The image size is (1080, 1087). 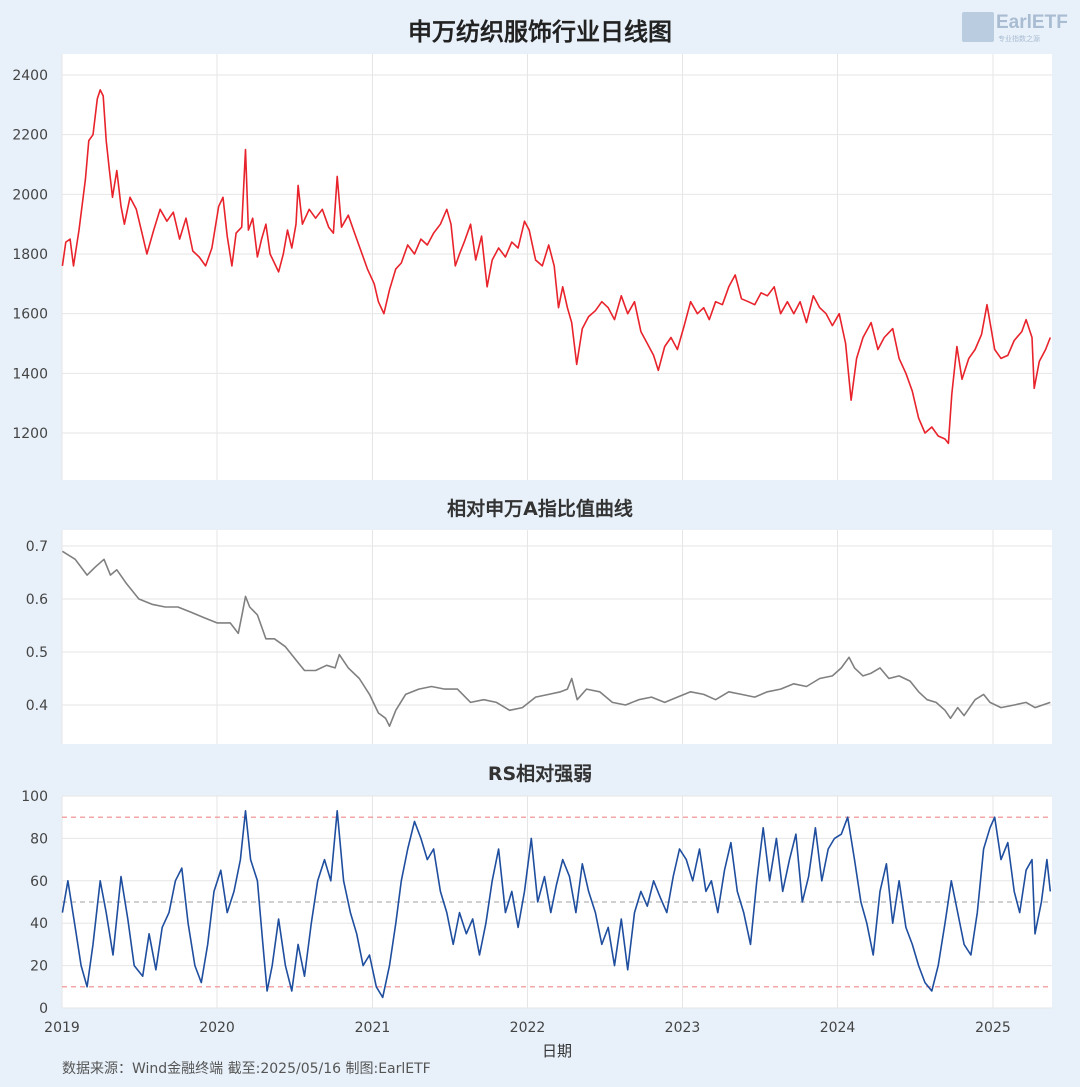 What do you see at coordinates (30, 195) in the screenshot?
I see `y-tick-label: 2000` at bounding box center [30, 195].